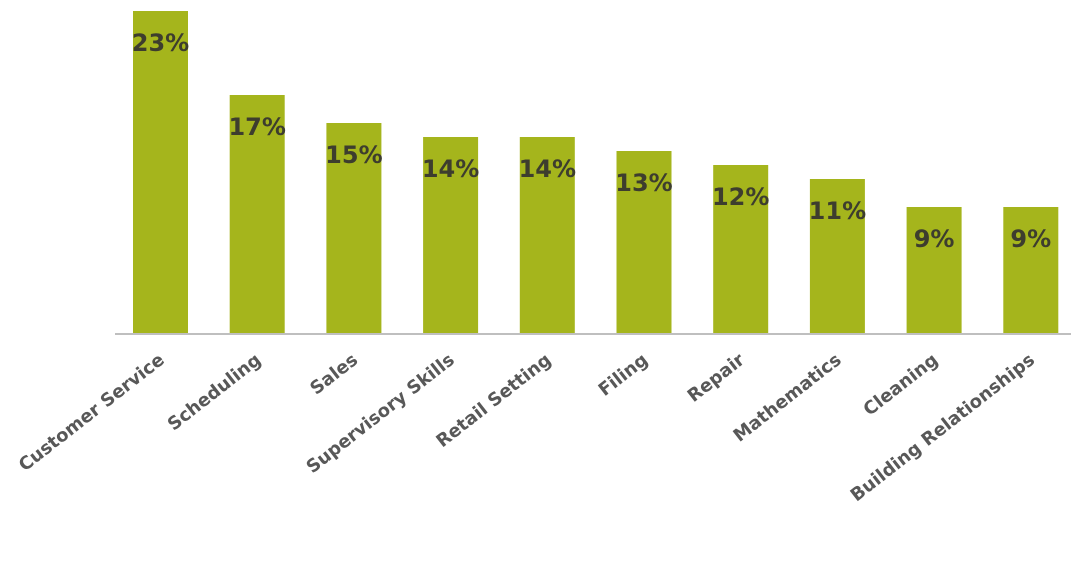 The image size is (1071, 561). Describe the element at coordinates (837, 211) in the screenshot. I see `data-label-7: 11%` at that location.